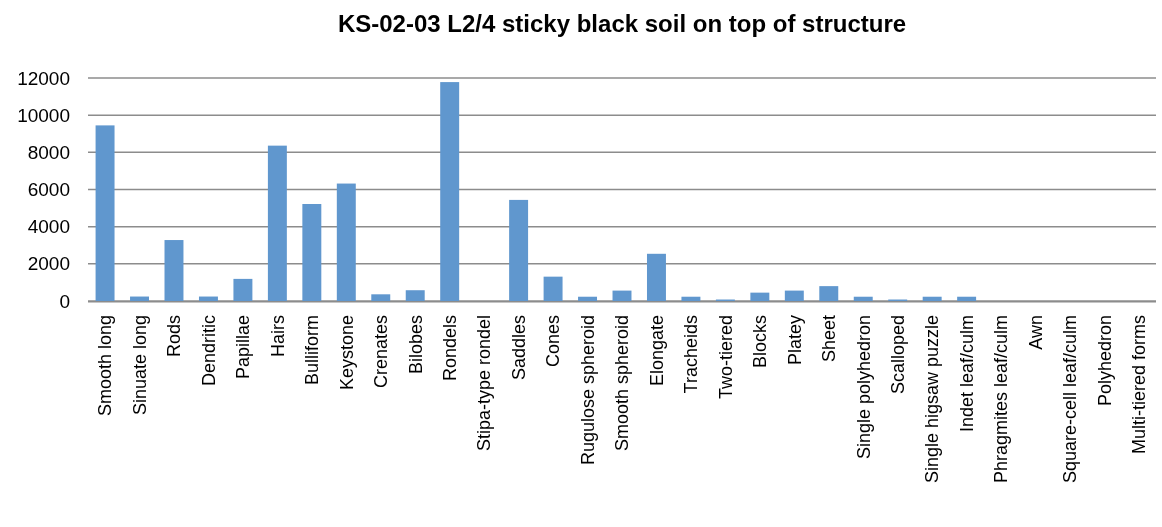  What do you see at coordinates (105, 366) in the screenshot?
I see `x-tick-label: Smooth long` at bounding box center [105, 366].